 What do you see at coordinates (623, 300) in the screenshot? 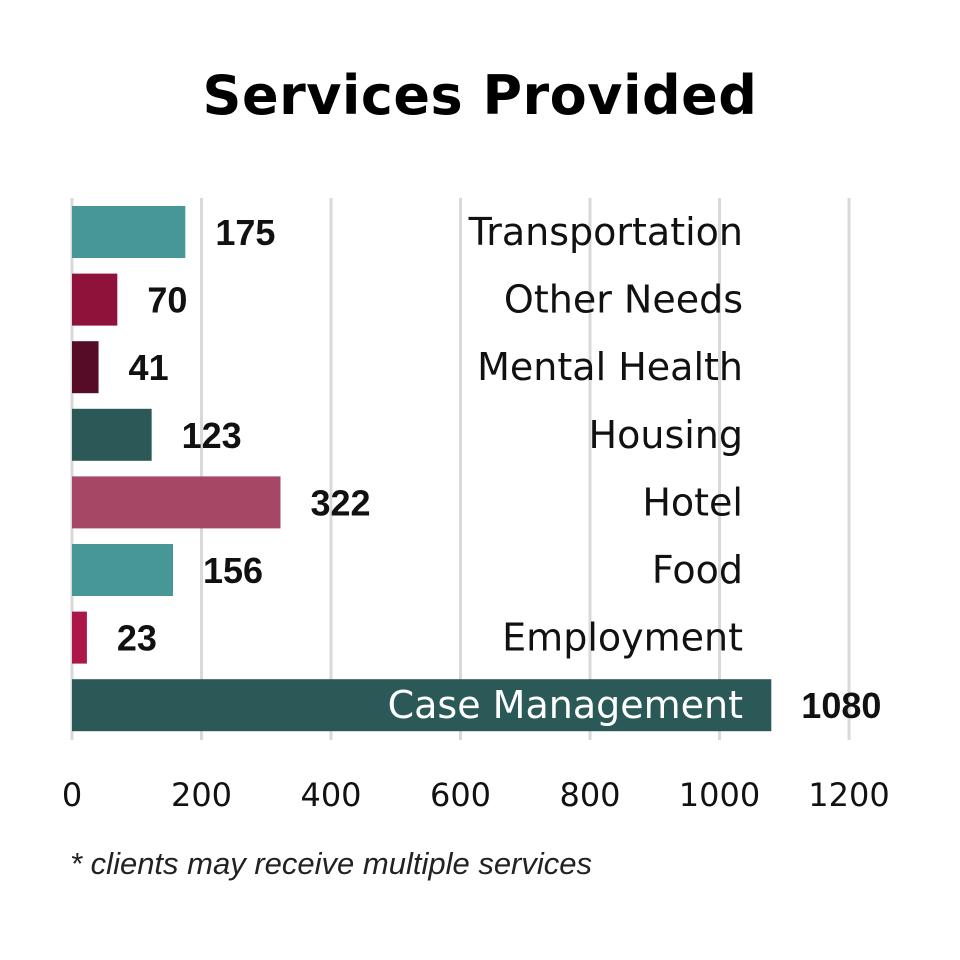
I see `category-label: Other Needs` at bounding box center [623, 300].